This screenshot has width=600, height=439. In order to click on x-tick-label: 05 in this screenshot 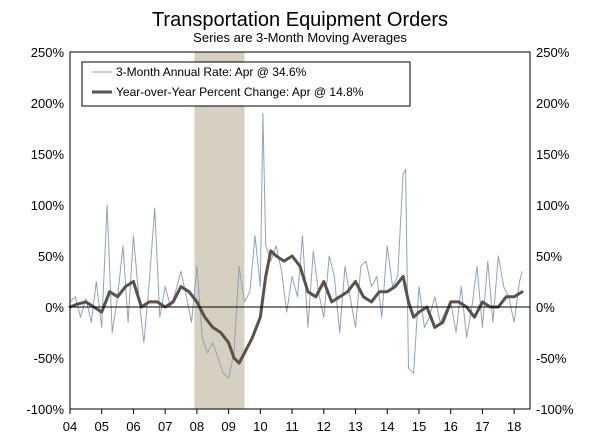, I will do `click(101, 426)`.